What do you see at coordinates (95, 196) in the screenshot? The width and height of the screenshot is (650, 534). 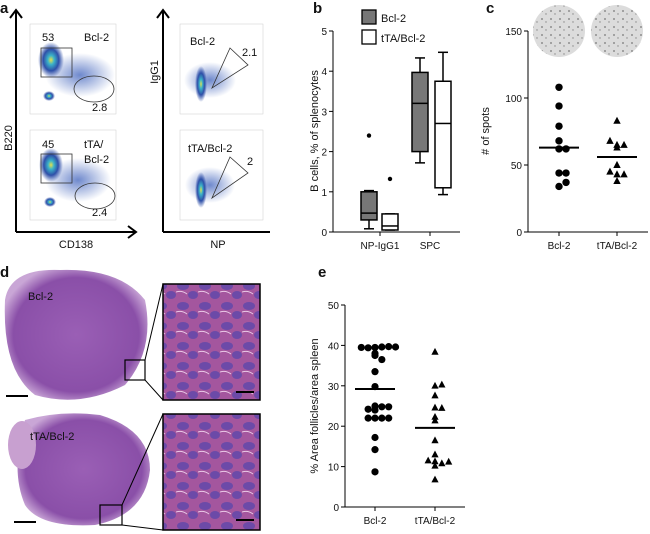 I see `plasma-cell-gate` at bounding box center [95, 196].